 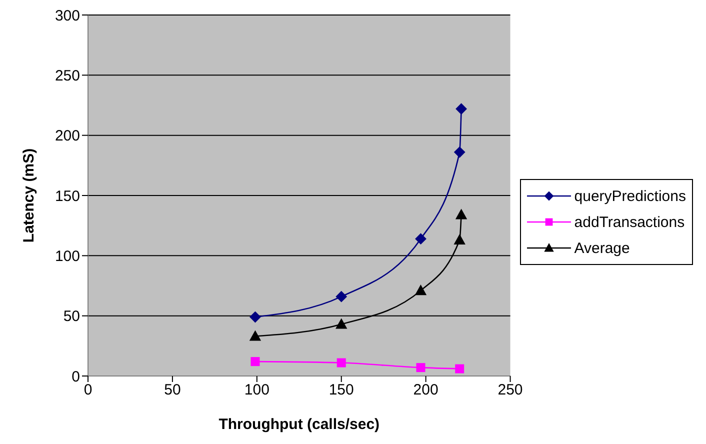 I want to click on x-tick-label: 250, so click(x=510, y=390).